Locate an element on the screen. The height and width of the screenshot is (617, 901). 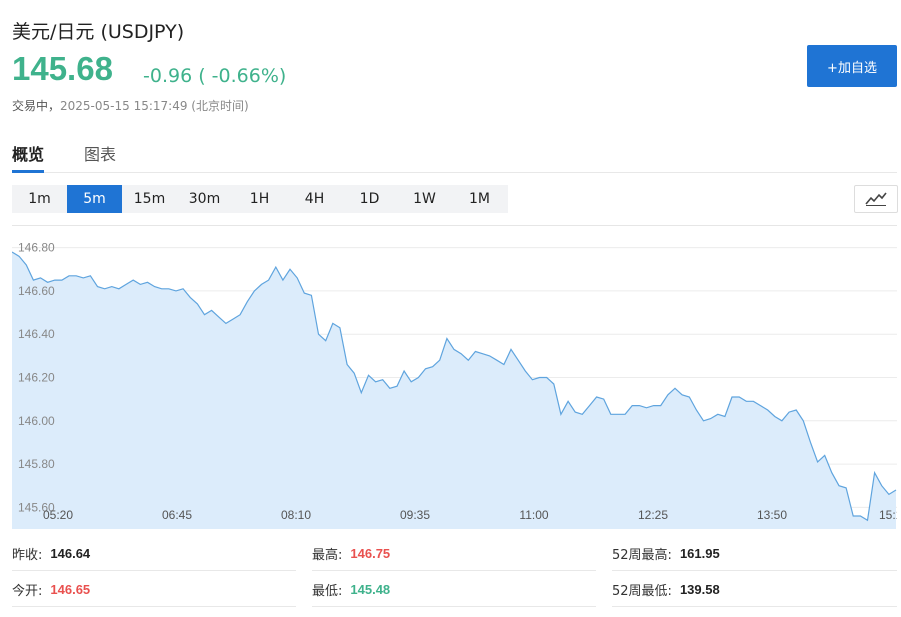
stat-value: 161.95 is located at coordinates (699, 553).